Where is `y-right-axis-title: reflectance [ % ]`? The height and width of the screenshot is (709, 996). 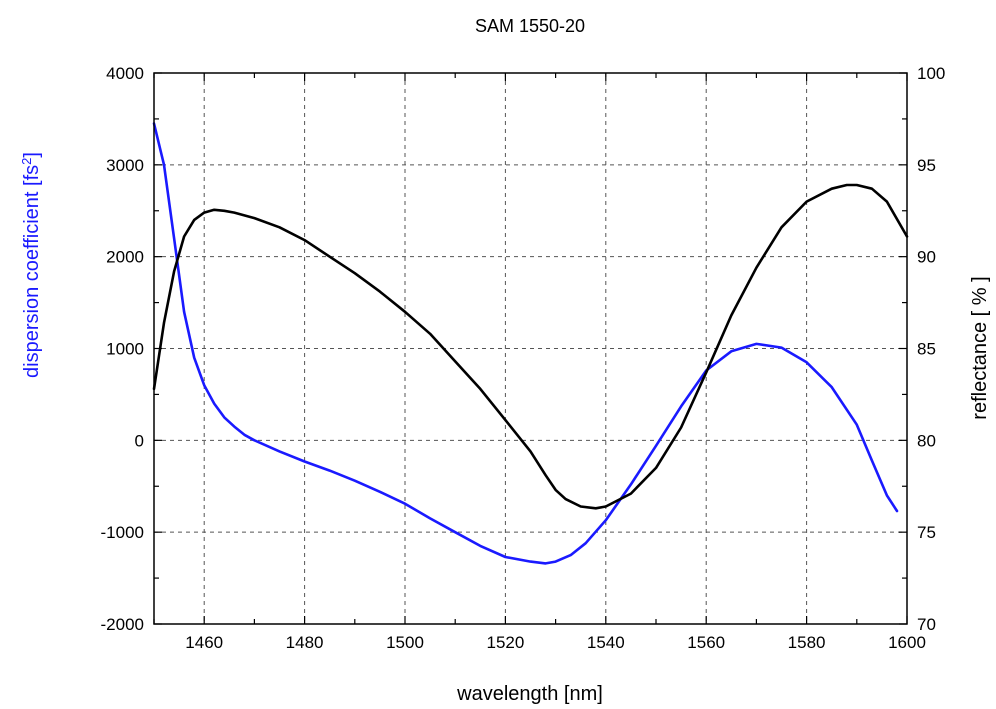 y-right-axis-title: reflectance [ % ] is located at coordinates (980, 347).